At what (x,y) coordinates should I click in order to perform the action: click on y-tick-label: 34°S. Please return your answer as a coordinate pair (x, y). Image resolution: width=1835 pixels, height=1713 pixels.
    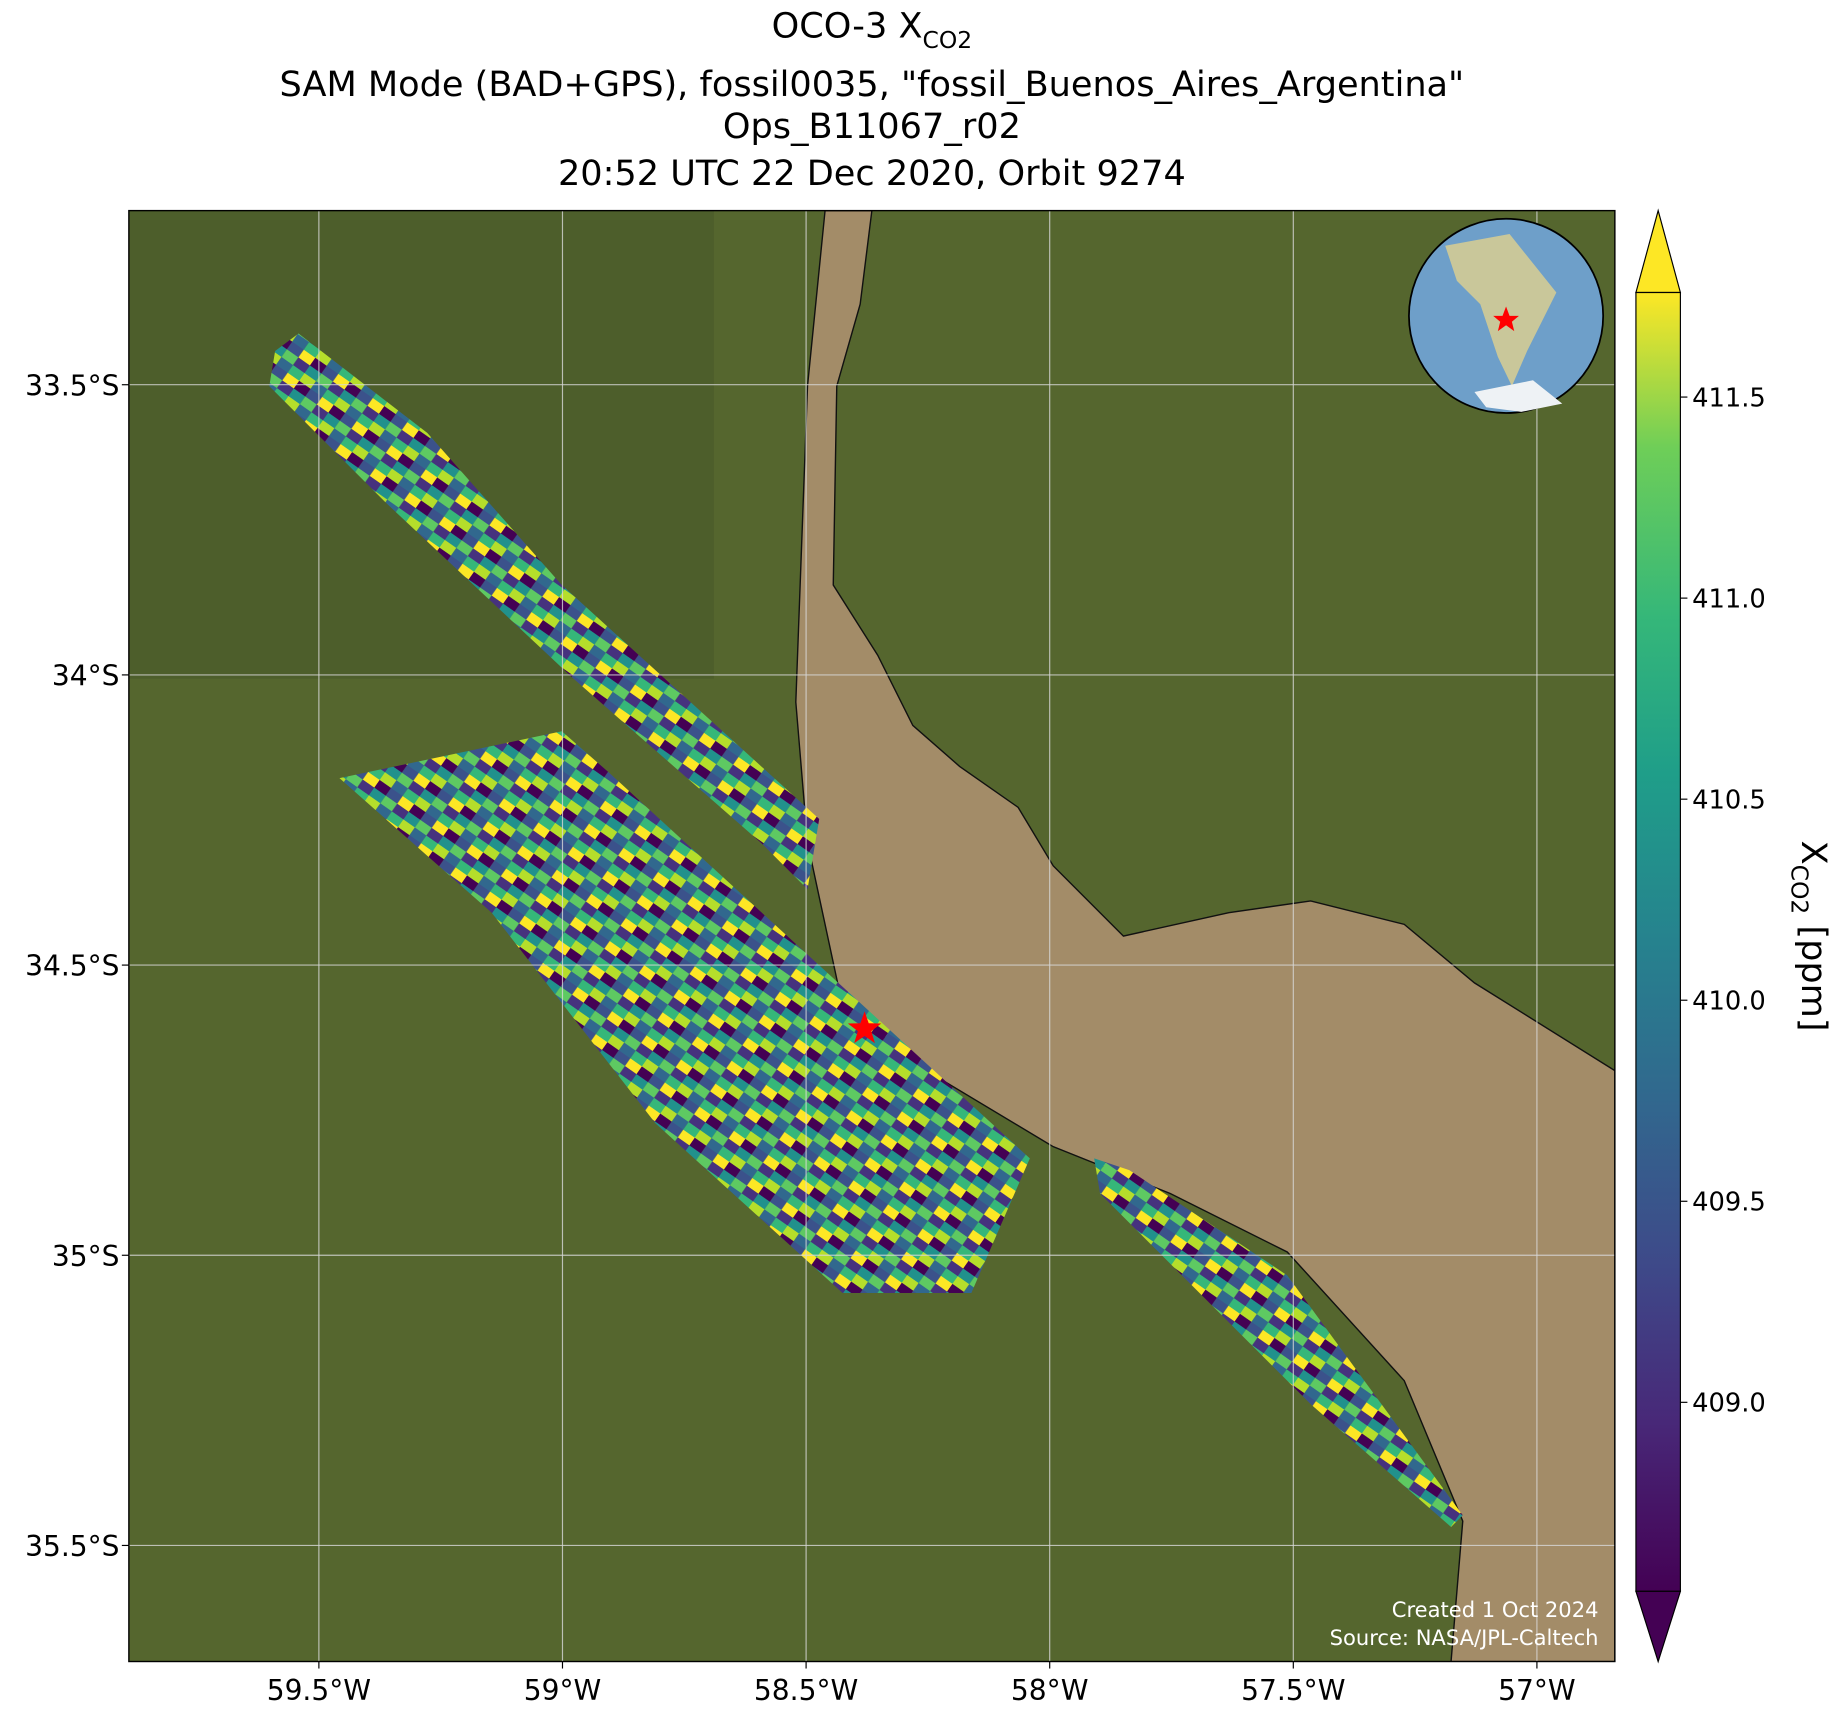
    Looking at the image, I should click on (86, 675).